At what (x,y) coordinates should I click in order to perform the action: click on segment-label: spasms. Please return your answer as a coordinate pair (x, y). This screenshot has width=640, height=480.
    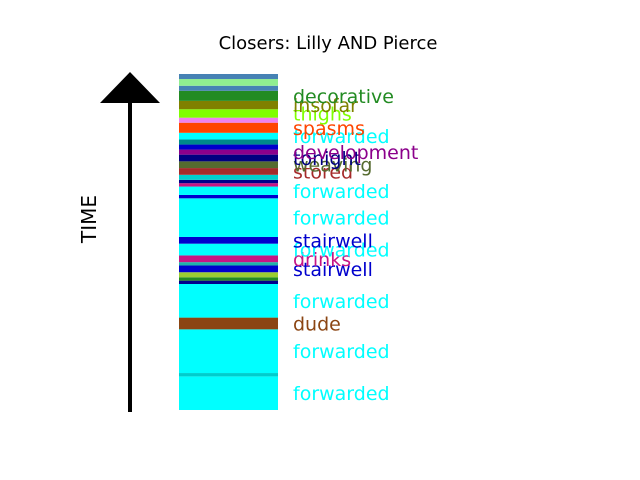
    Looking at the image, I should click on (329, 129).